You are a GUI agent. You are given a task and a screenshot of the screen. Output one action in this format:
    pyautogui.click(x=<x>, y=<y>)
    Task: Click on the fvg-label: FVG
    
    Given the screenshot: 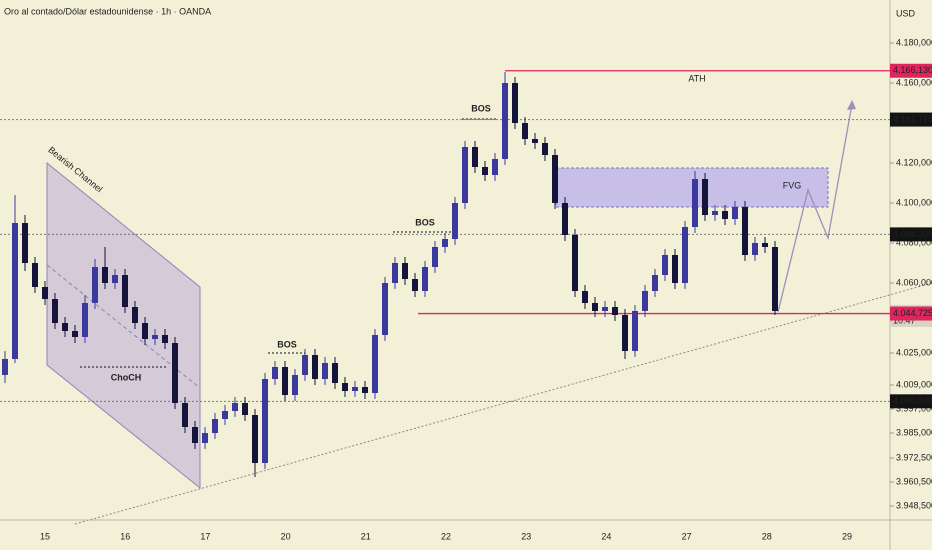 What is the action you would take?
    pyautogui.click(x=792, y=185)
    